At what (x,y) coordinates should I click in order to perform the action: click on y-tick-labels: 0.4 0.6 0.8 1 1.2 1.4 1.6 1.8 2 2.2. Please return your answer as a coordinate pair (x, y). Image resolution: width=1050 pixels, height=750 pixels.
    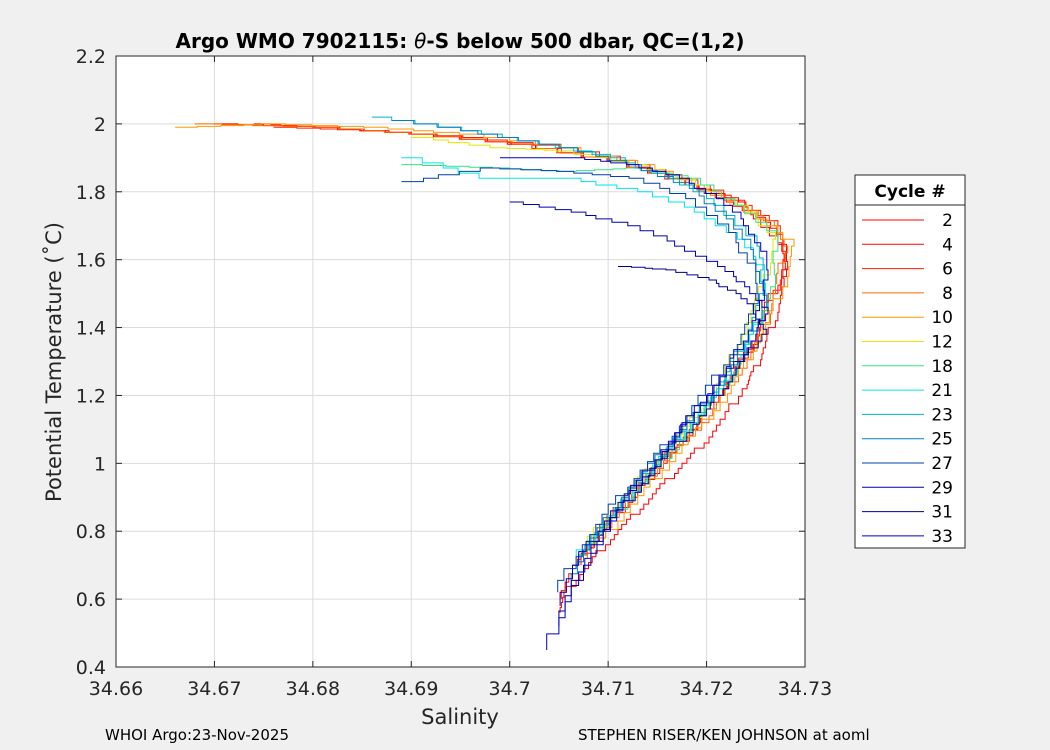
    Looking at the image, I should click on (91, 362).